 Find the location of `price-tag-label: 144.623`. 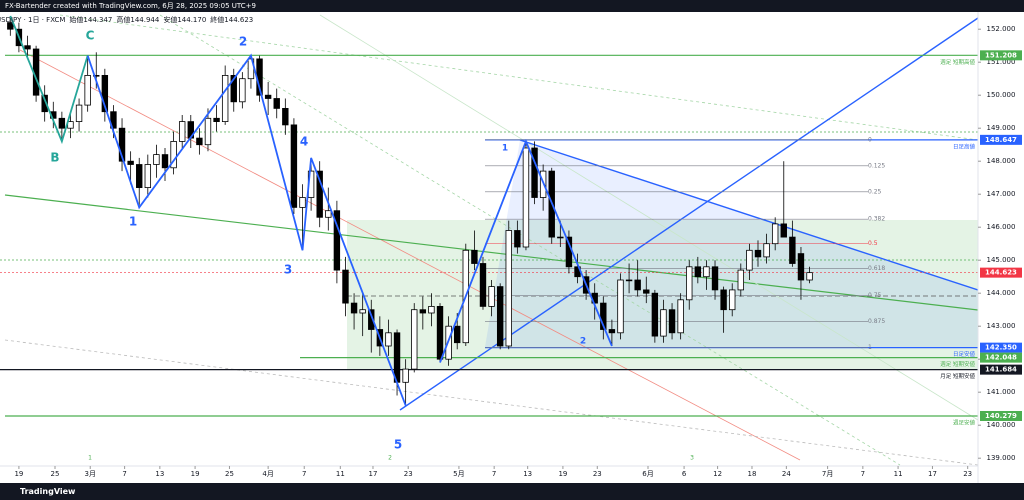

price-tag-label: 144.623 is located at coordinates (1001, 273).